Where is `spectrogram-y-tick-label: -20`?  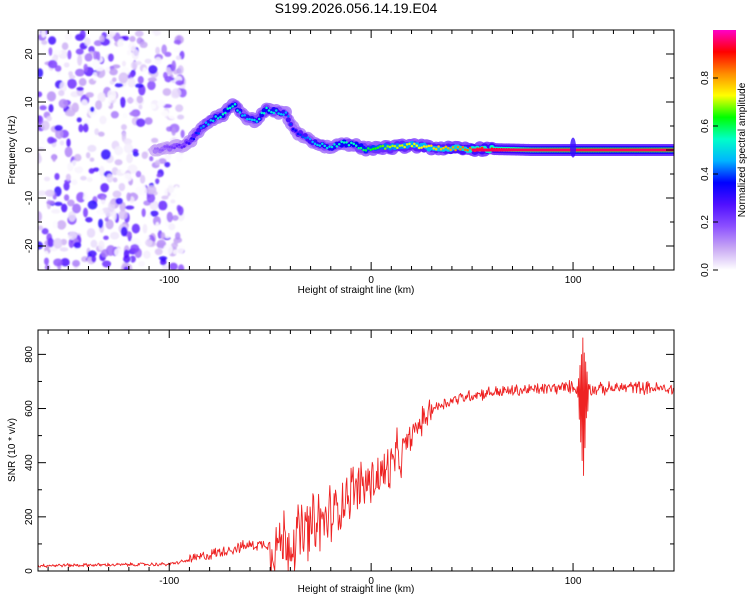 spectrogram-y-tick-label: -20 is located at coordinates (29, 245).